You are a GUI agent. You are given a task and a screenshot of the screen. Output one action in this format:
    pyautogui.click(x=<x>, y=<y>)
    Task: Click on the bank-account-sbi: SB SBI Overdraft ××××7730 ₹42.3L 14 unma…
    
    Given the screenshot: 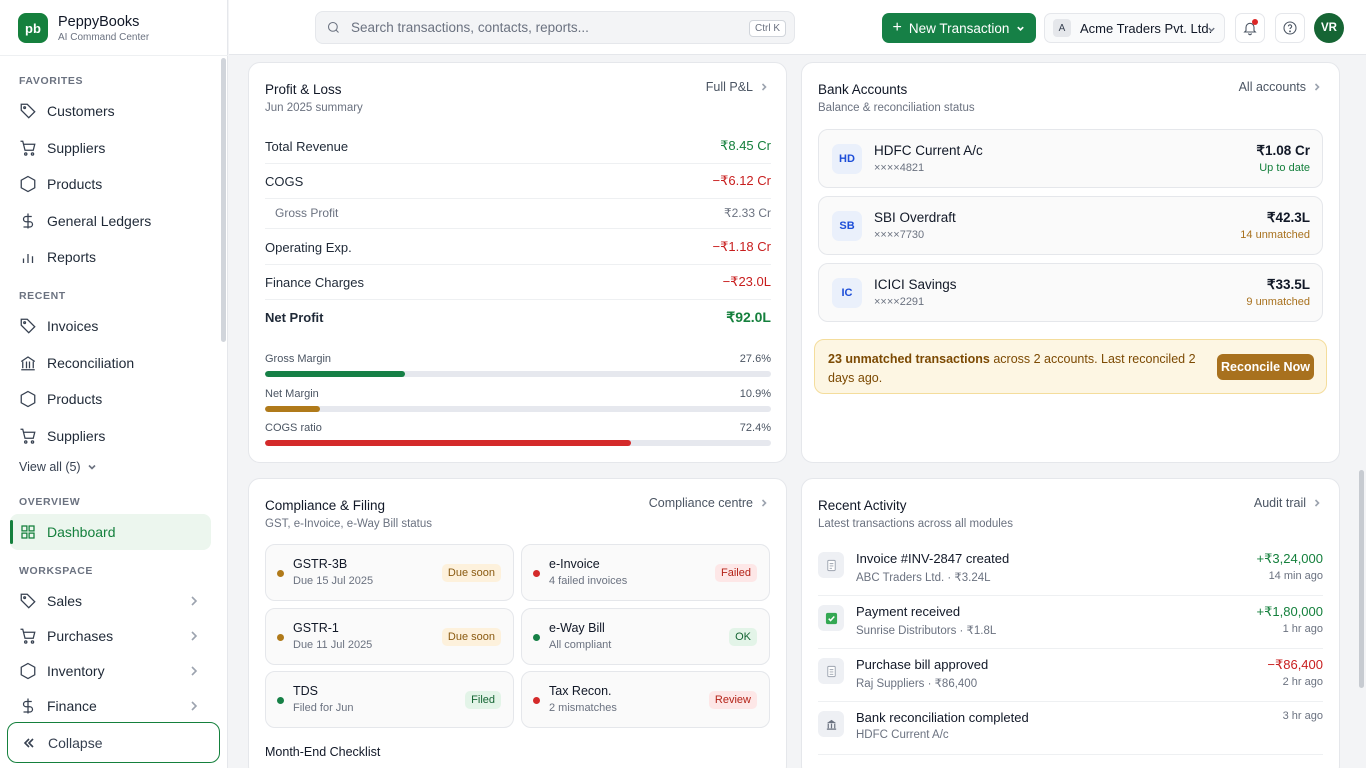 What is the action you would take?
    pyautogui.click(x=1070, y=225)
    